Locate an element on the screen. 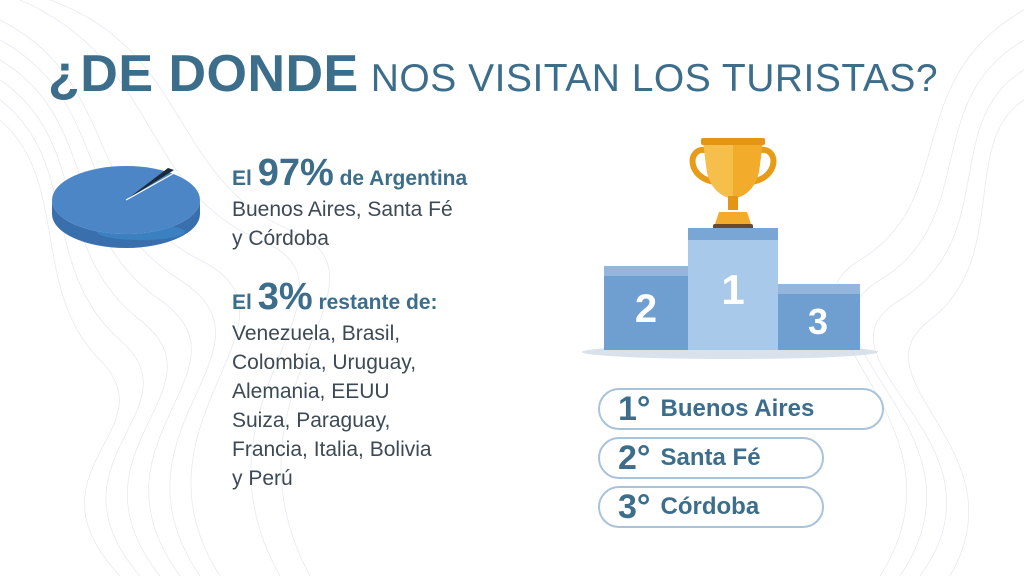 The width and height of the screenshot is (1024, 576). podium-third: 3 is located at coordinates (818, 317).